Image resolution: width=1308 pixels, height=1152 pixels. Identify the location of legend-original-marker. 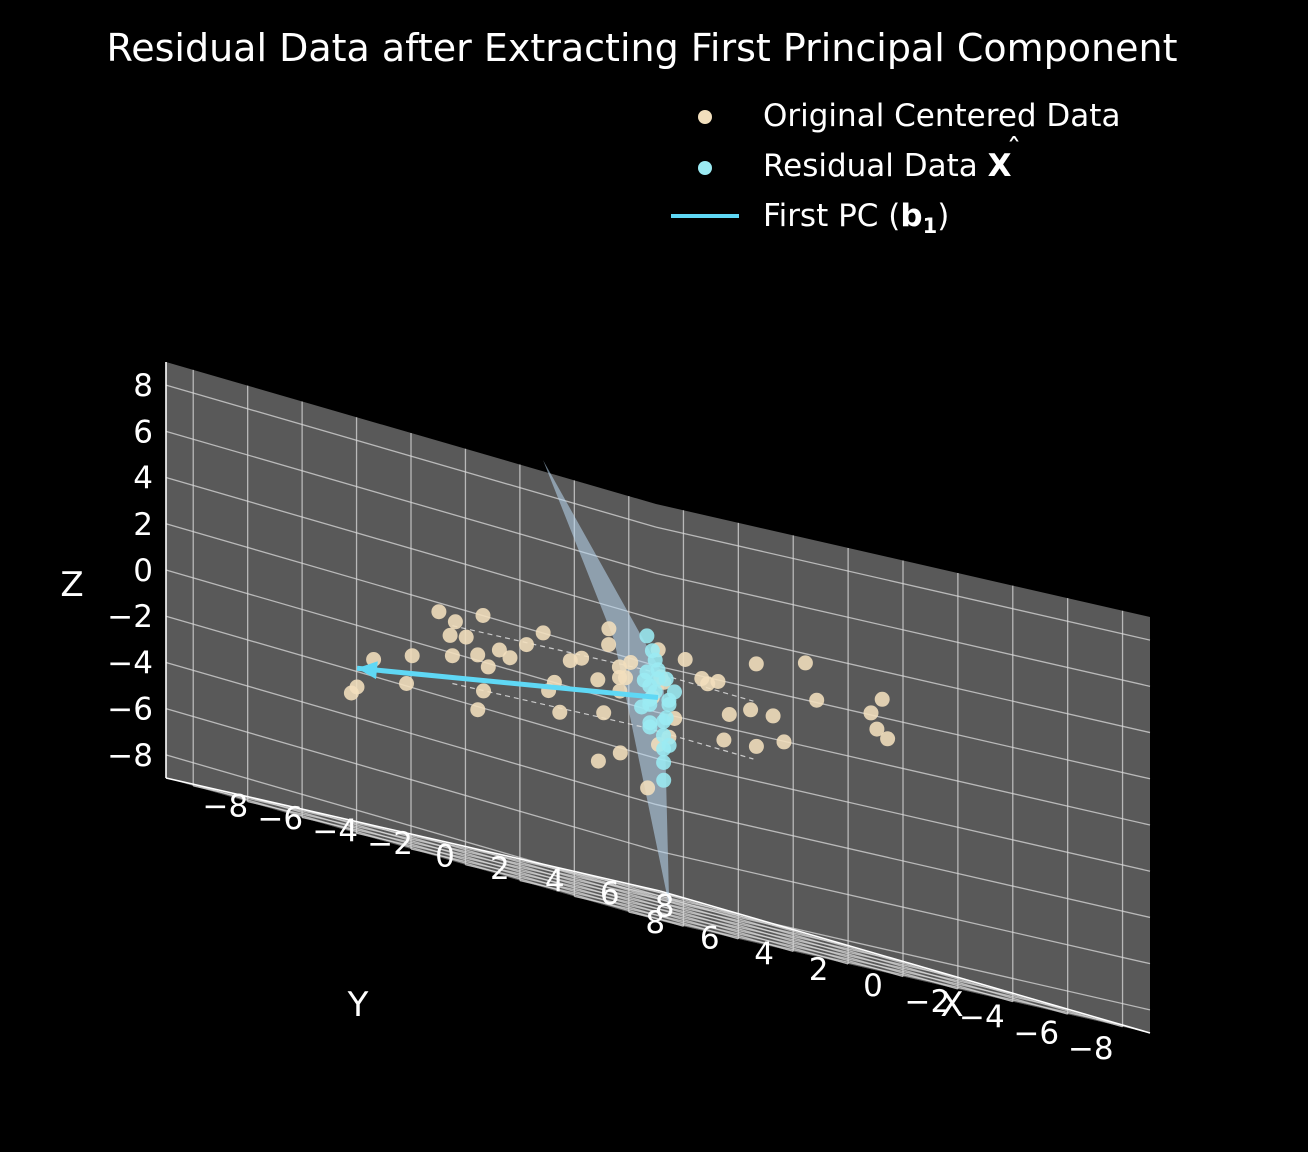
(705, 117).